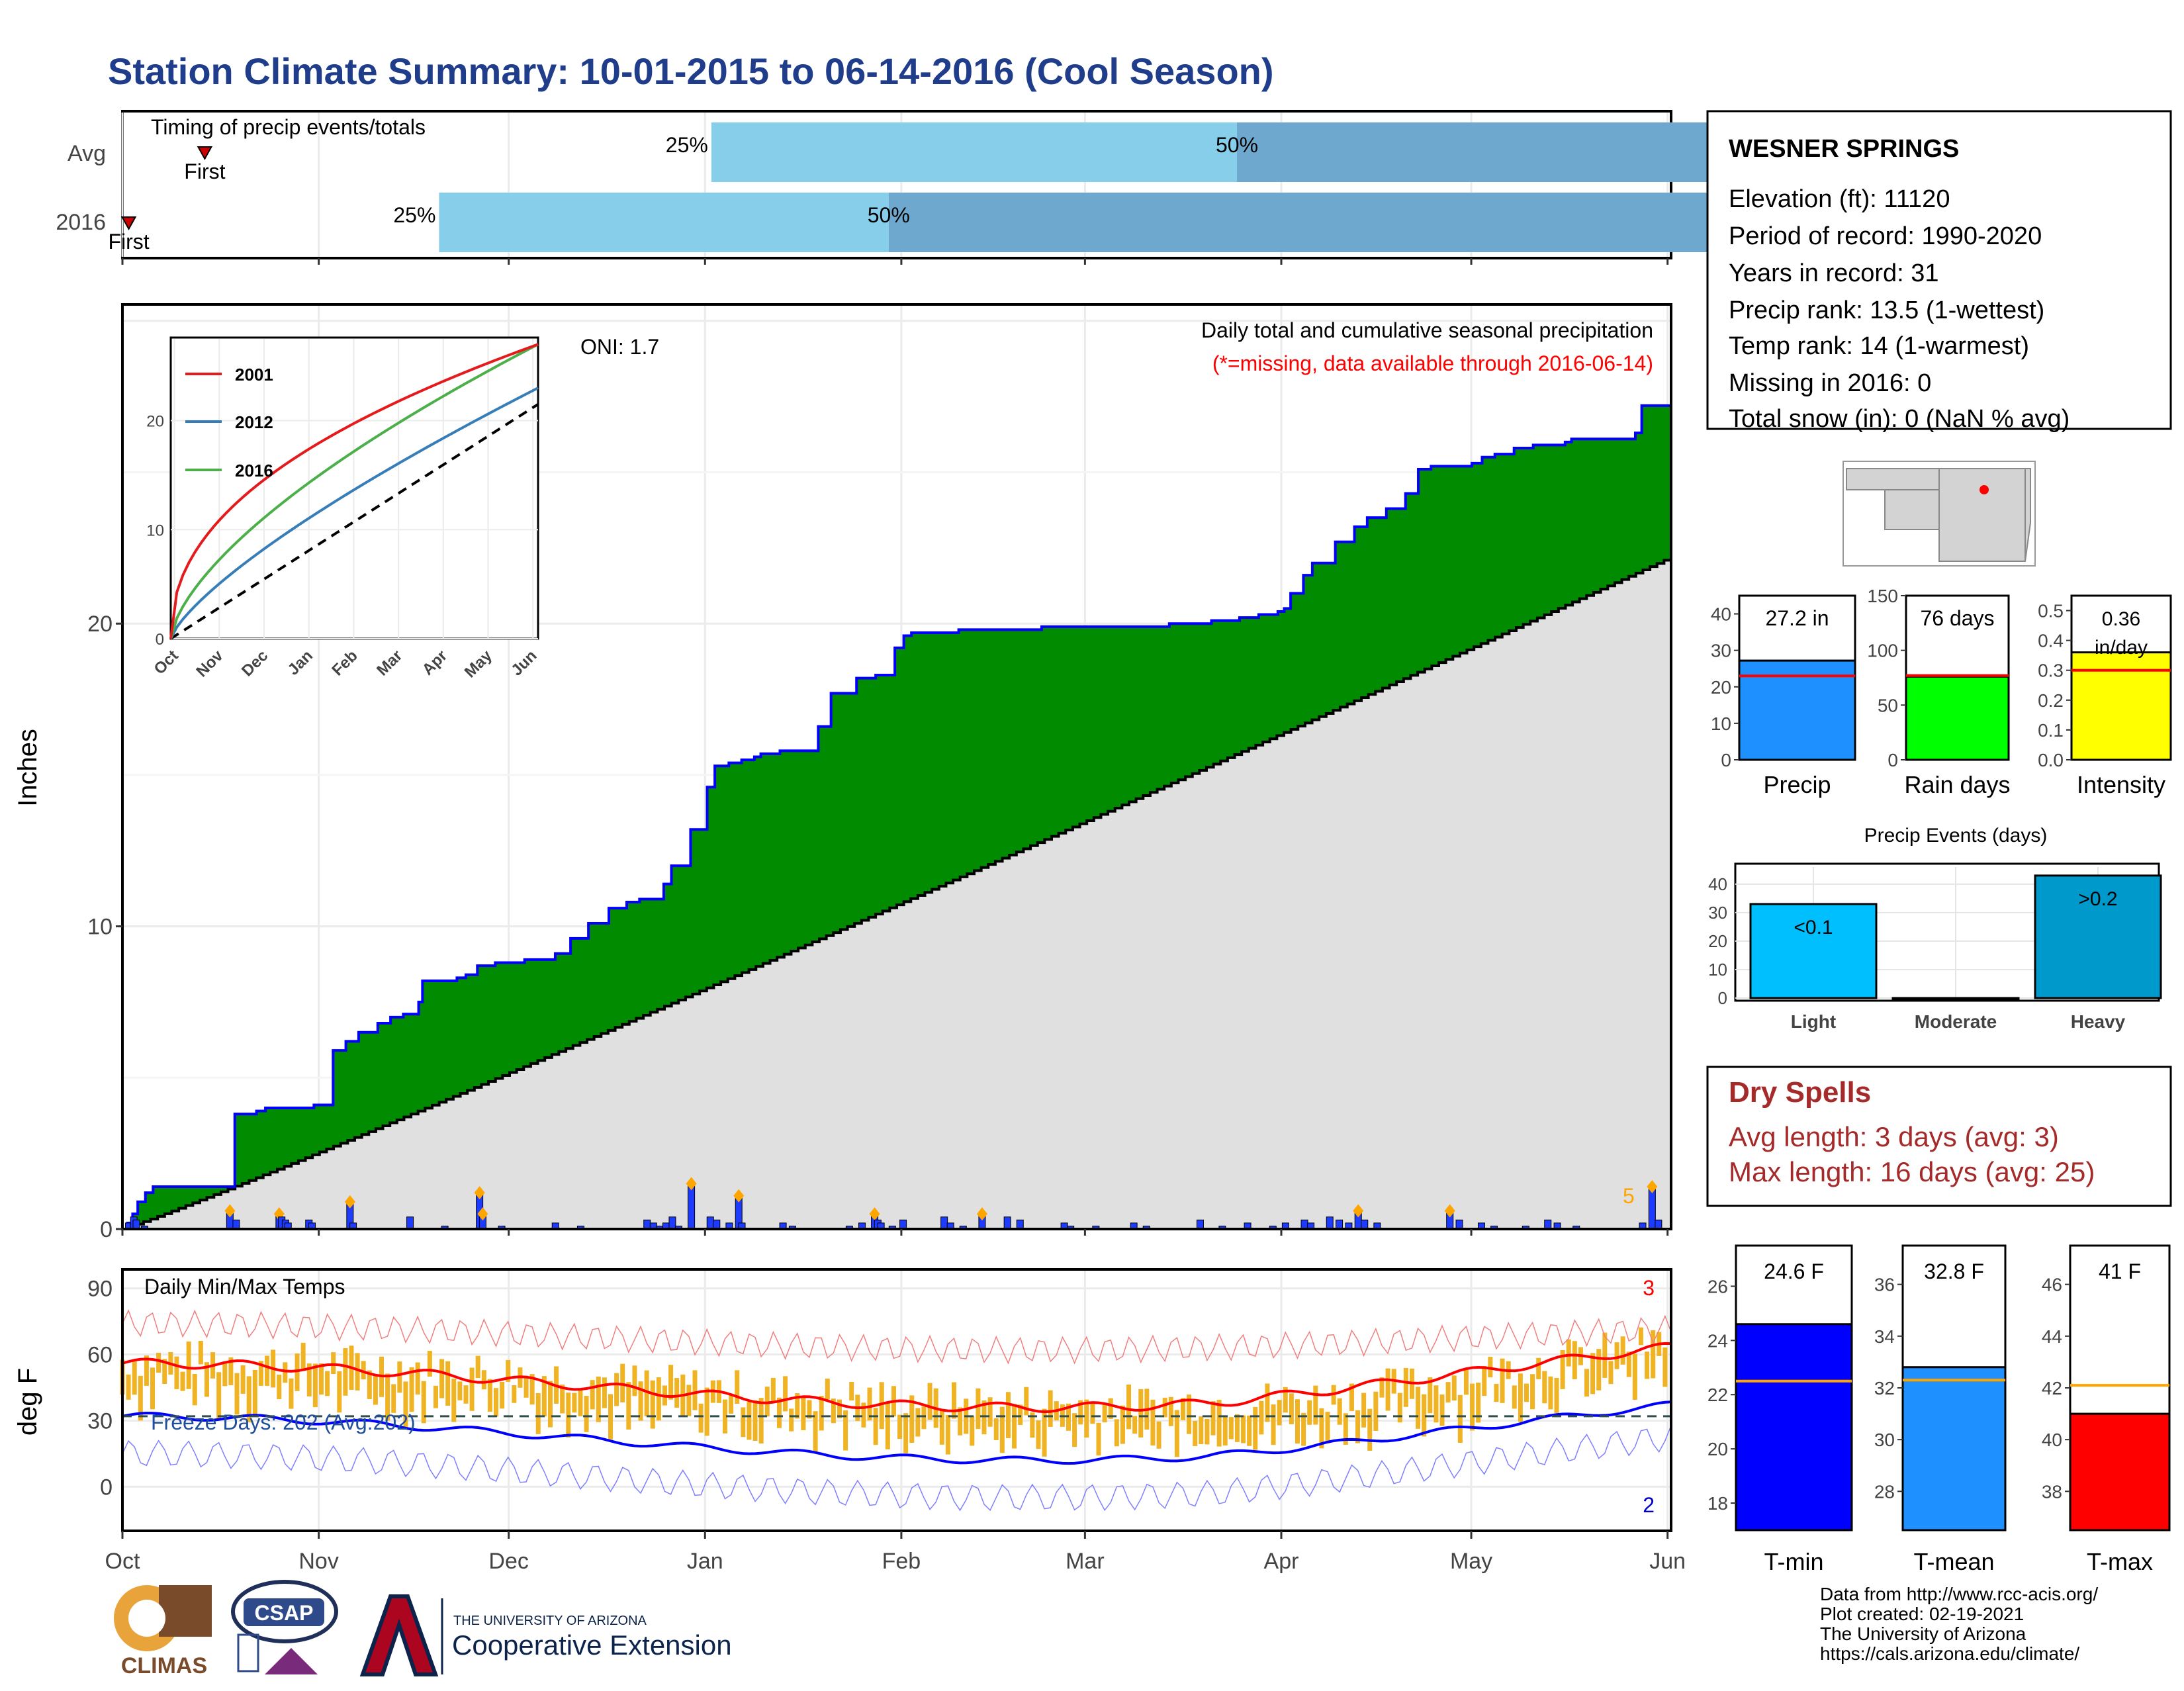  I want to click on inset-ytick-10: 10, so click(155, 530).